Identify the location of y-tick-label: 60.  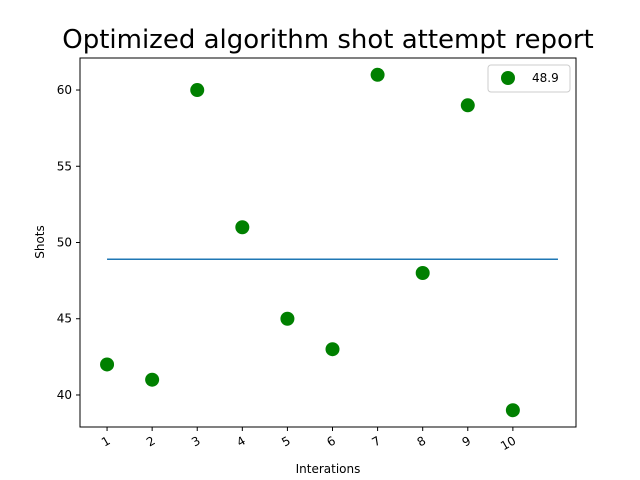
(64, 90).